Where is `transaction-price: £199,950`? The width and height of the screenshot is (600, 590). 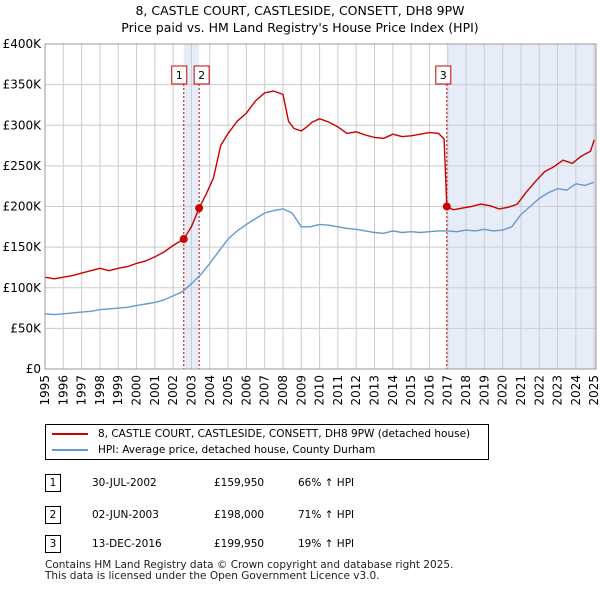 transaction-price: £199,950 is located at coordinates (239, 544).